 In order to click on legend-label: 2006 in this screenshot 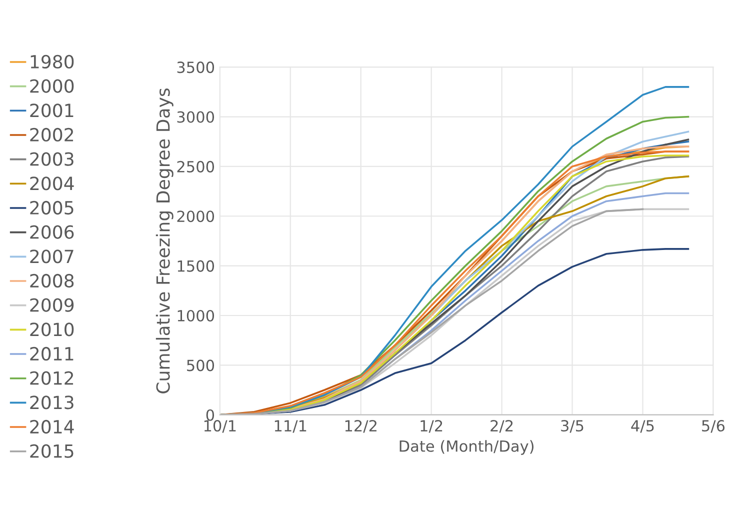, I will do `click(52, 232)`.